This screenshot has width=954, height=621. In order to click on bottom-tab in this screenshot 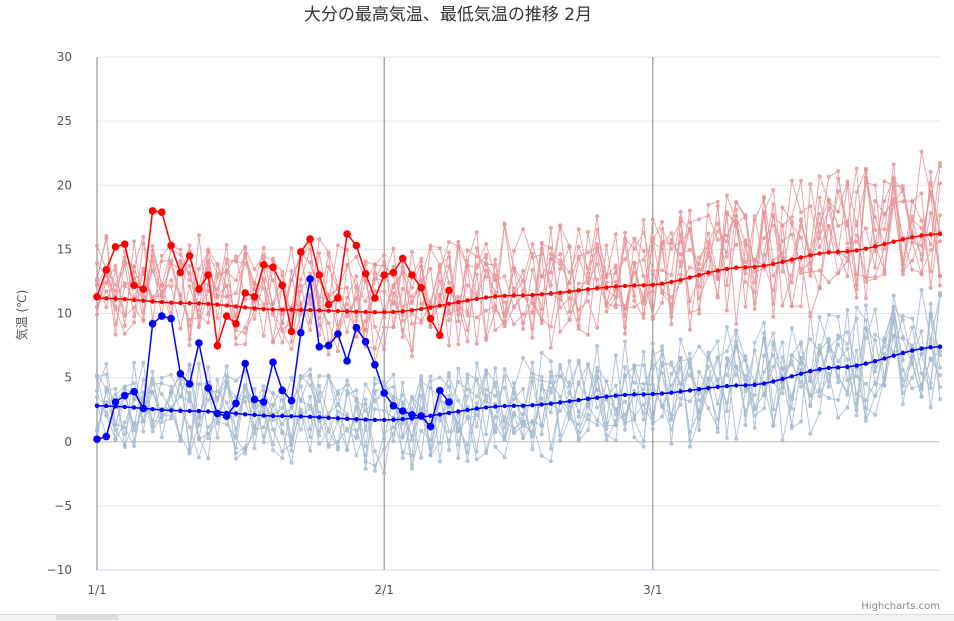, I will do `click(87, 617)`.